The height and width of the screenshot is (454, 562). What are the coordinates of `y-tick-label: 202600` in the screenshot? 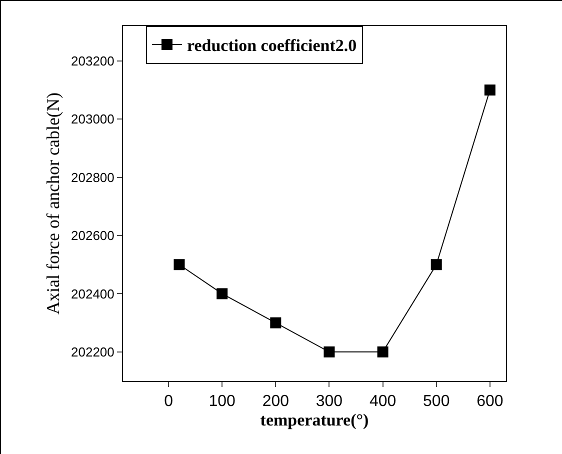 It's located at (92, 236).